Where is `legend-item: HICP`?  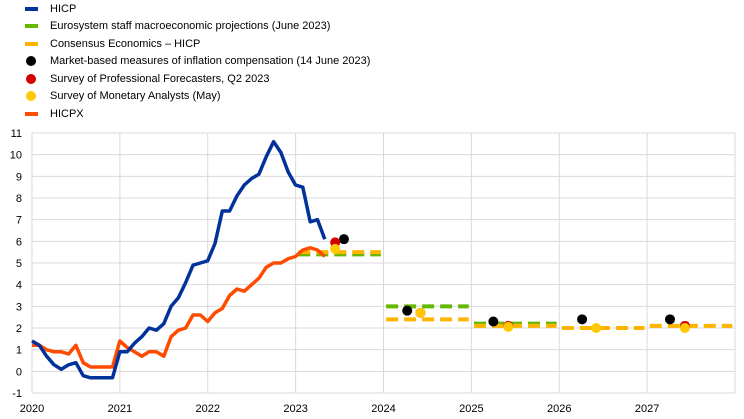 legend-item: HICP is located at coordinates (197, 9).